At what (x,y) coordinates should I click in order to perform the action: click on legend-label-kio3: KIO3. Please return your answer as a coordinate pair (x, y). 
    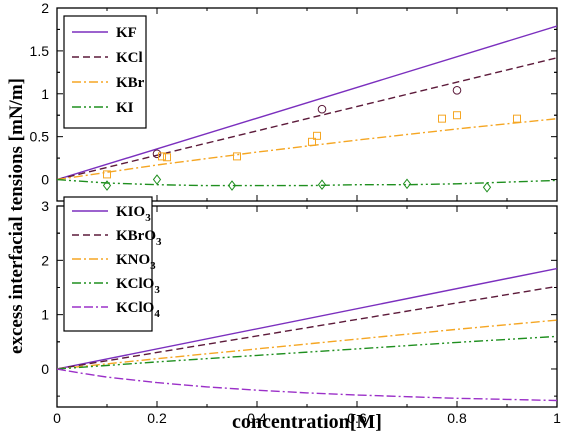
    Looking at the image, I should click on (133, 214).